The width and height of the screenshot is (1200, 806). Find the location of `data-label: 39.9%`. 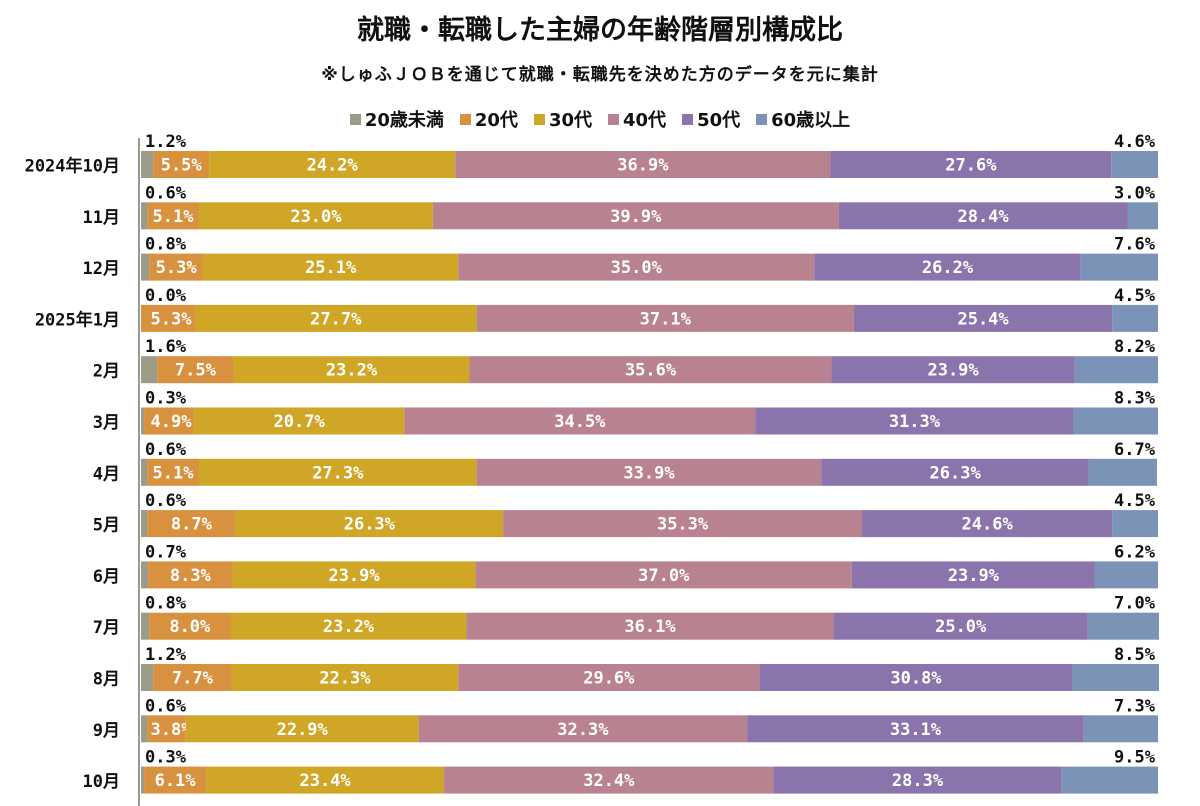

data-label: 39.9% is located at coordinates (636, 217).